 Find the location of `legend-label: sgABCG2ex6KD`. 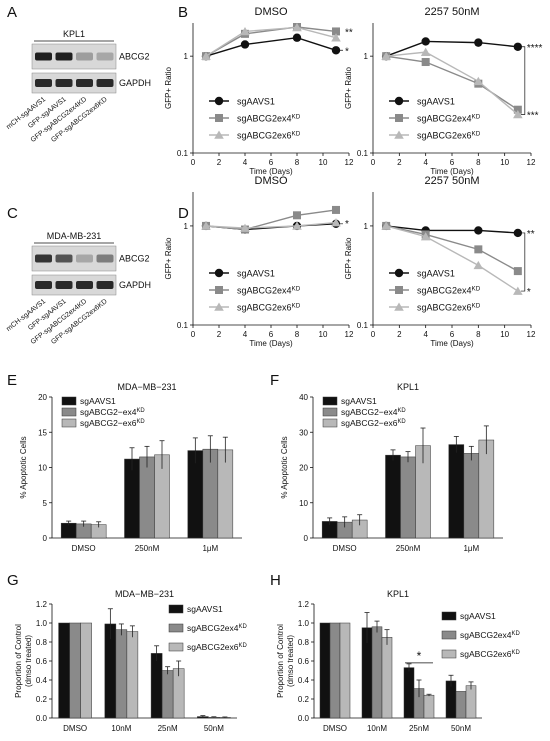

legend-label: sgABCG2ex6KD is located at coordinates (449, 308).